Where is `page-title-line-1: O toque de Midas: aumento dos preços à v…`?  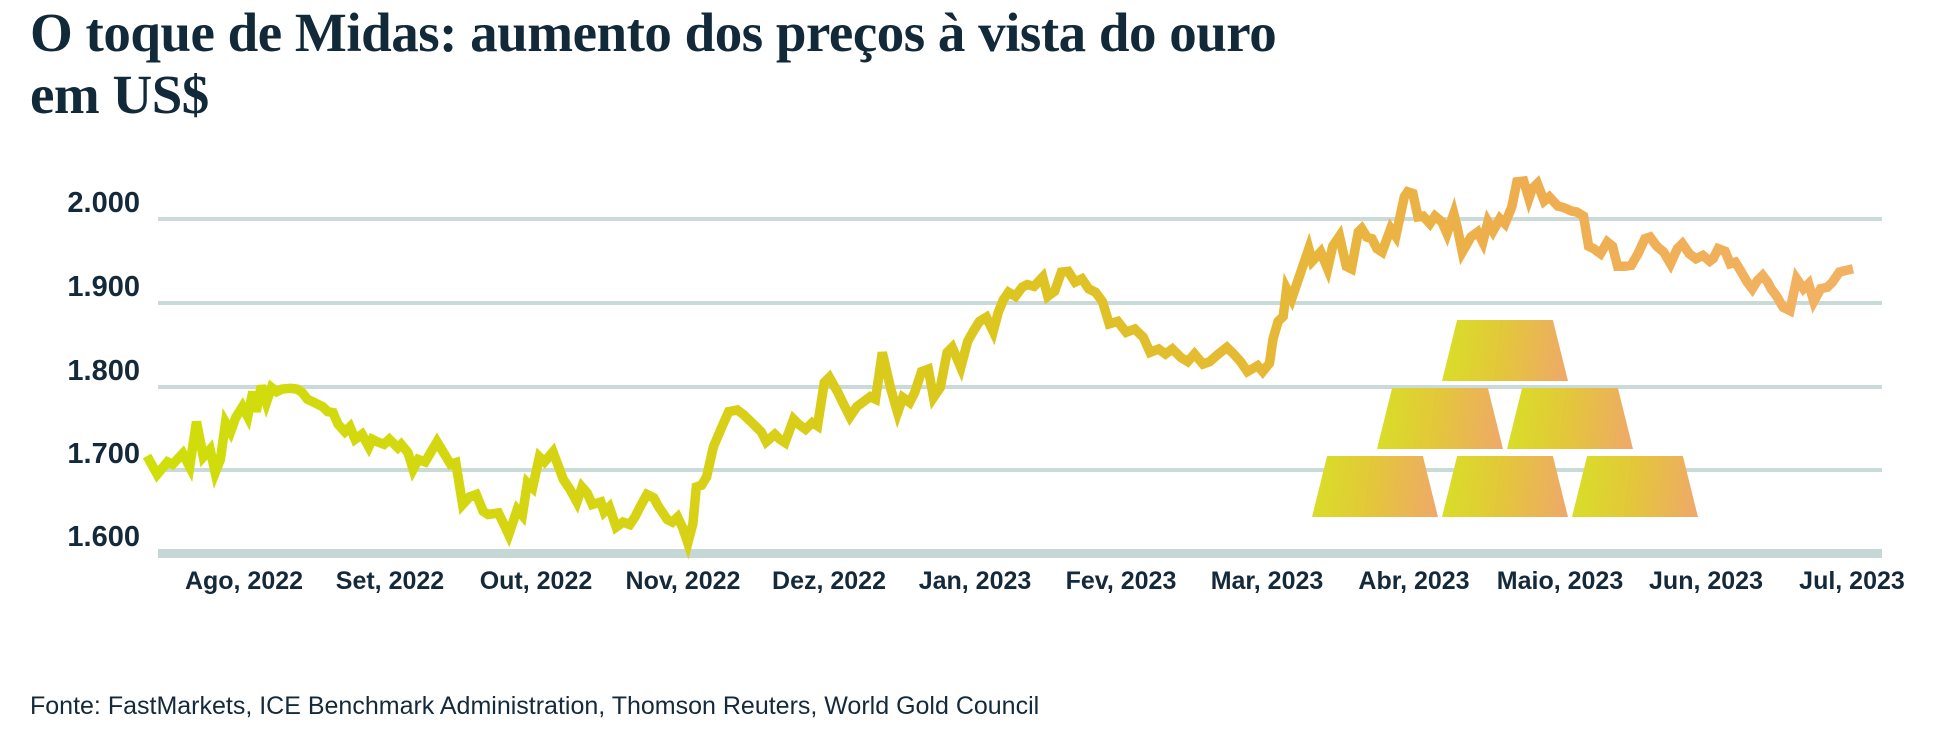
page-title-line-1: O toque de Midas: aumento dos preços à v… is located at coordinates (653, 32).